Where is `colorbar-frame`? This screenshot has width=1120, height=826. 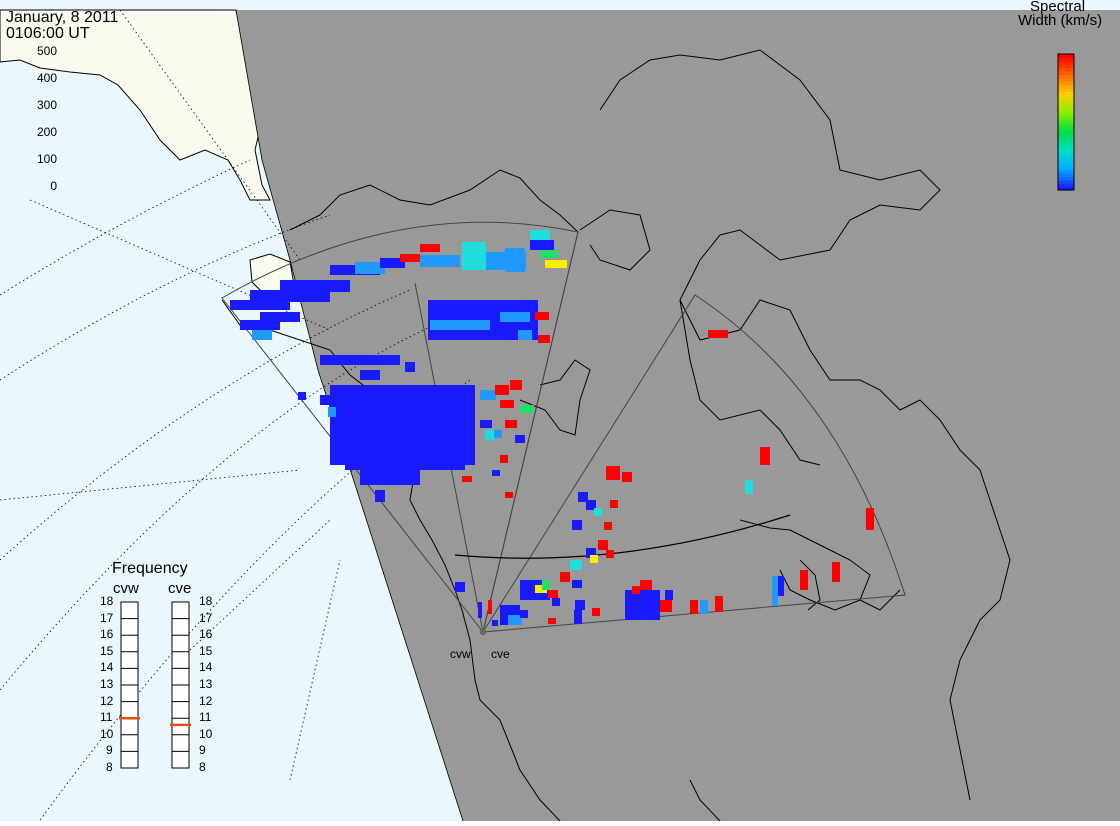 colorbar-frame is located at coordinates (1066, 122).